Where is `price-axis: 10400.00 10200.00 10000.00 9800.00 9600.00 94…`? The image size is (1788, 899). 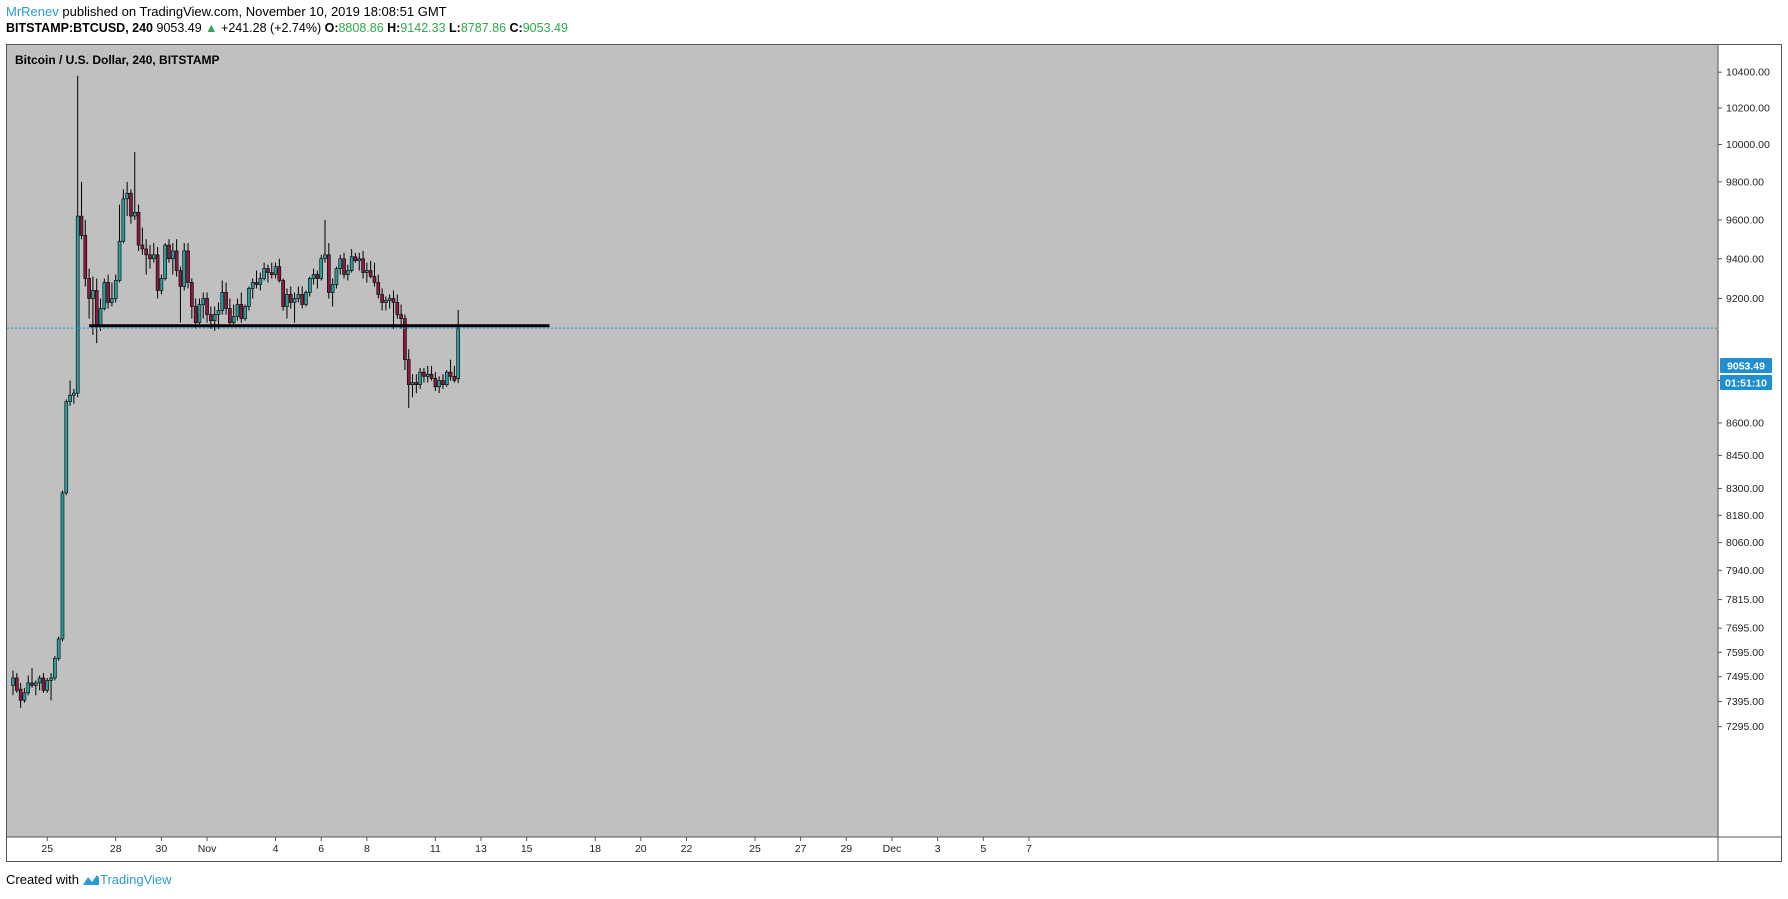
price-axis: 10400.00 10200.00 10000.00 9800.00 9600.00 94… is located at coordinates (1744, 400).